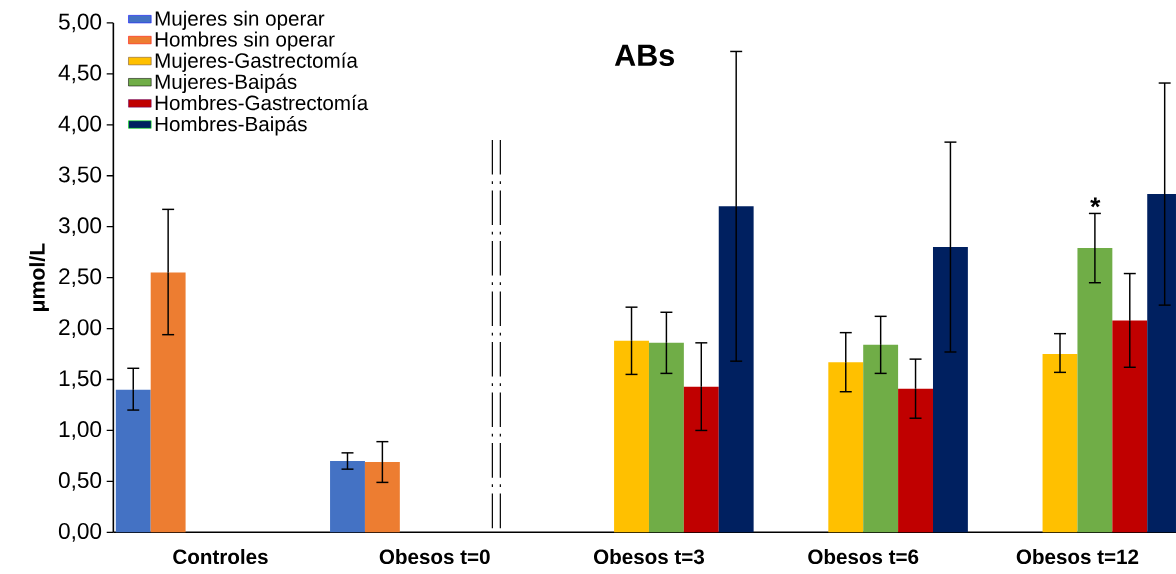 The height and width of the screenshot is (574, 1176). Describe the element at coordinates (80, 74) in the screenshot. I see `y-tick-label: 4,50` at that location.